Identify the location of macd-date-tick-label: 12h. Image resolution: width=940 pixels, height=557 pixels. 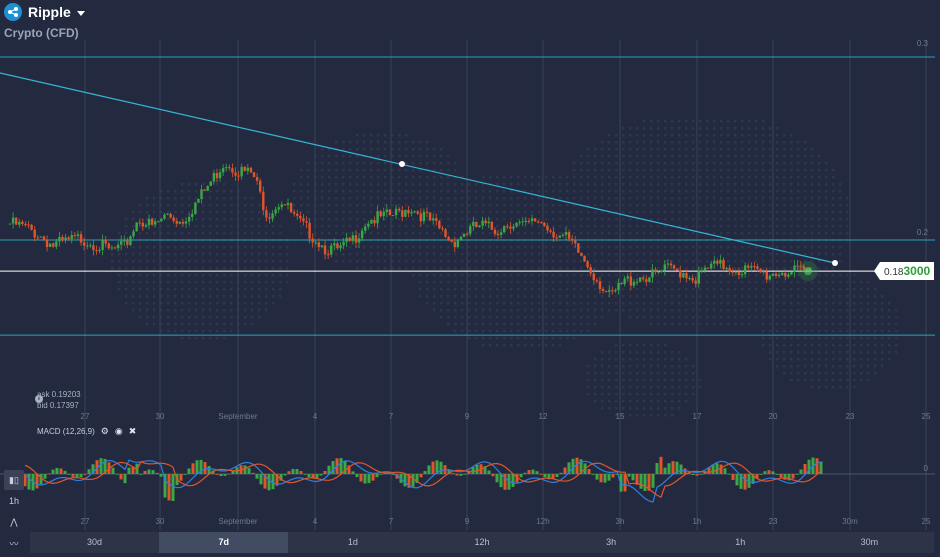
(542, 521).